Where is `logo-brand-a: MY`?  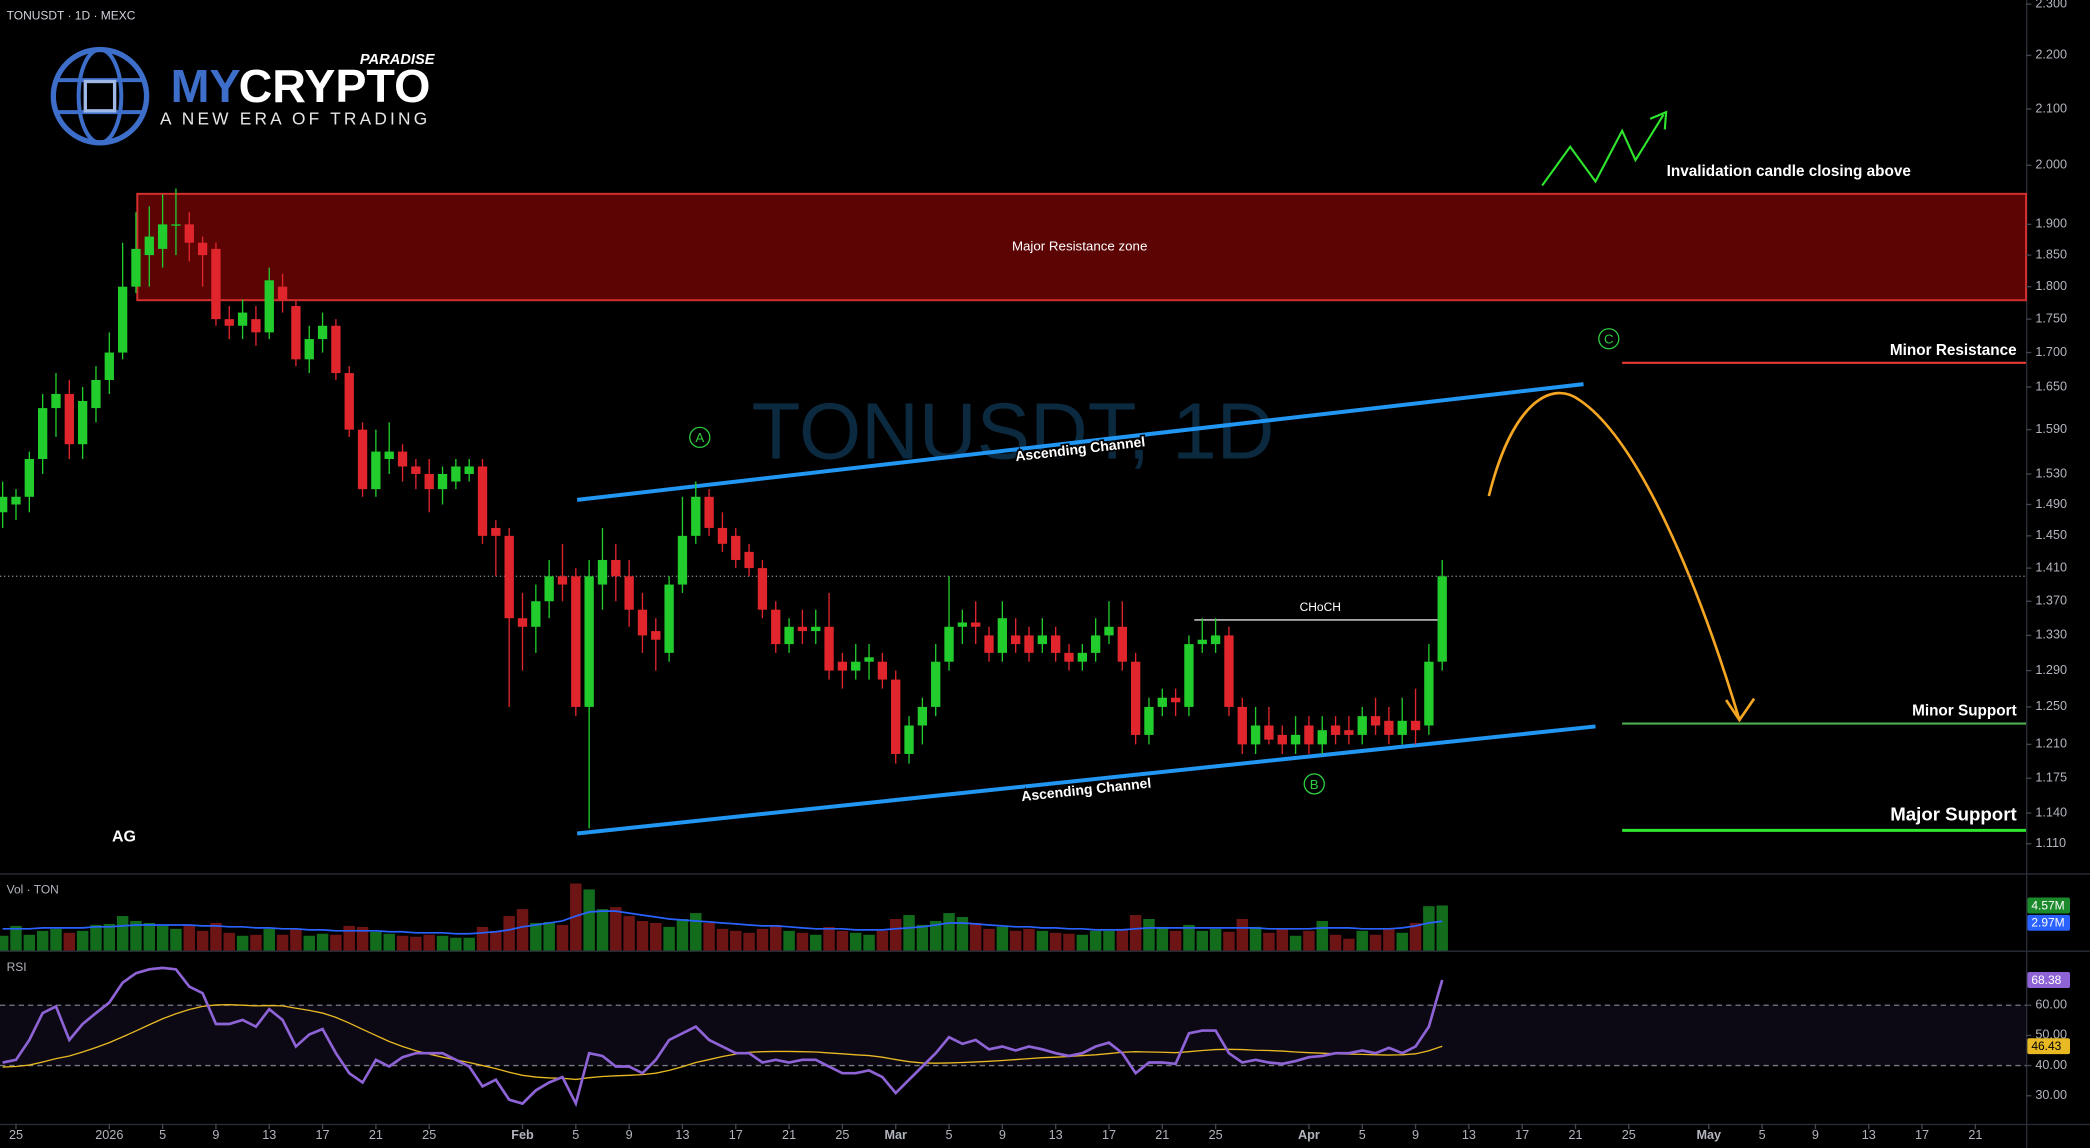 logo-brand-a: MY is located at coordinates (206, 86).